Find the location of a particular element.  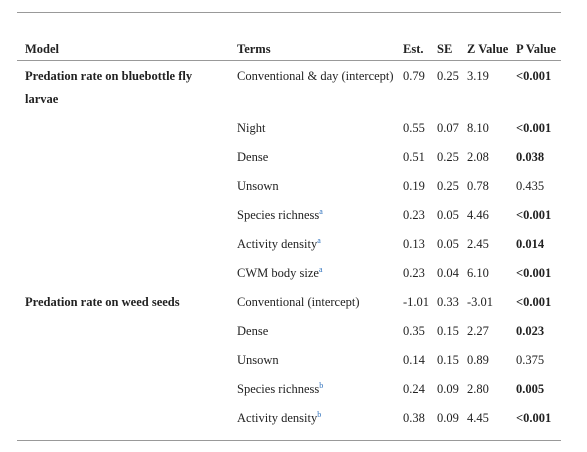

table-row: Dense 0.35 0.15 2.27 0.023 is located at coordinates (293, 329).